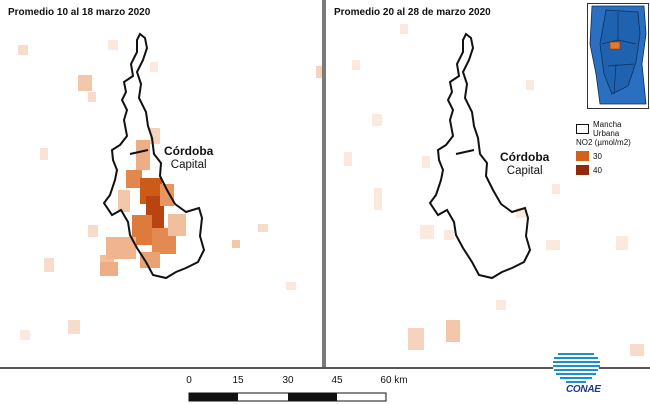 The height and width of the screenshot is (404, 650). I want to click on scale-tick-label: 15, so click(238, 380).